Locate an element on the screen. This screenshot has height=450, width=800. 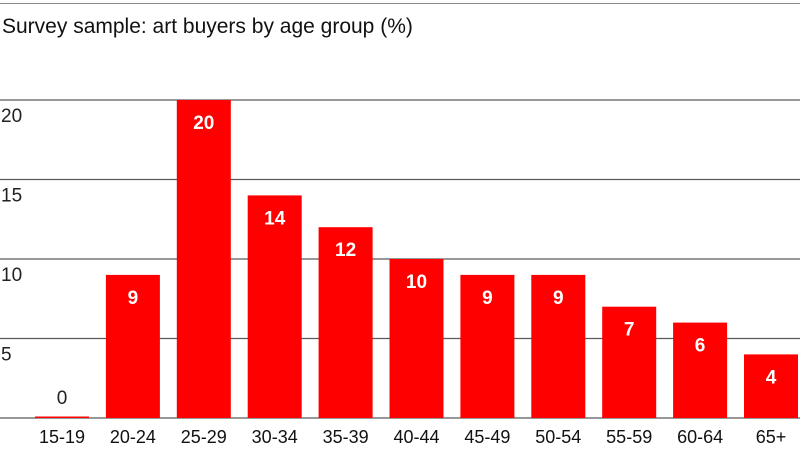
data-label-35-39: 12 is located at coordinates (345, 250).